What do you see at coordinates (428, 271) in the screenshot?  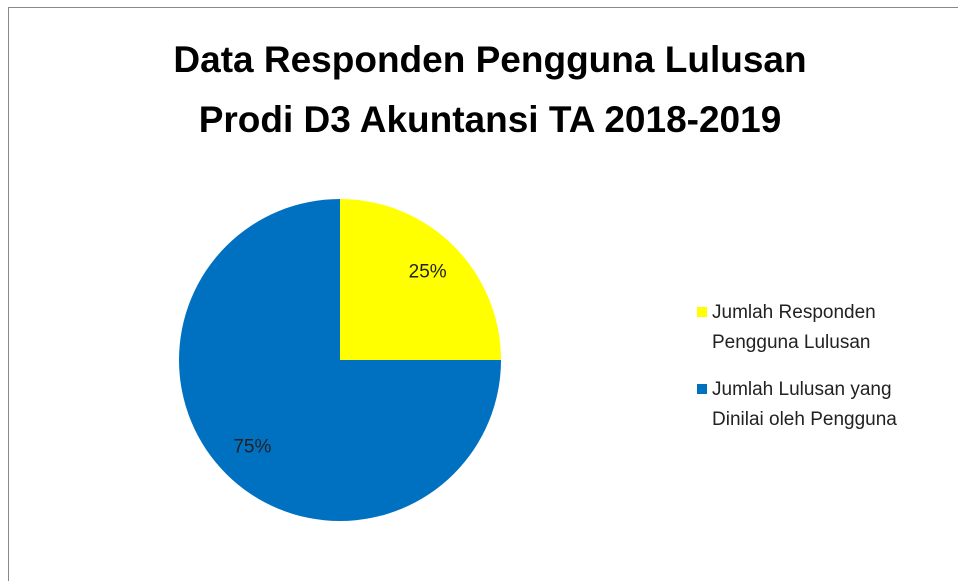 I see `data-label: 25%` at bounding box center [428, 271].